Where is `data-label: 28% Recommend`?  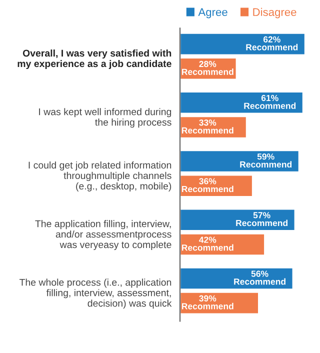
data-label: 28% Recommend is located at coordinates (208, 67).